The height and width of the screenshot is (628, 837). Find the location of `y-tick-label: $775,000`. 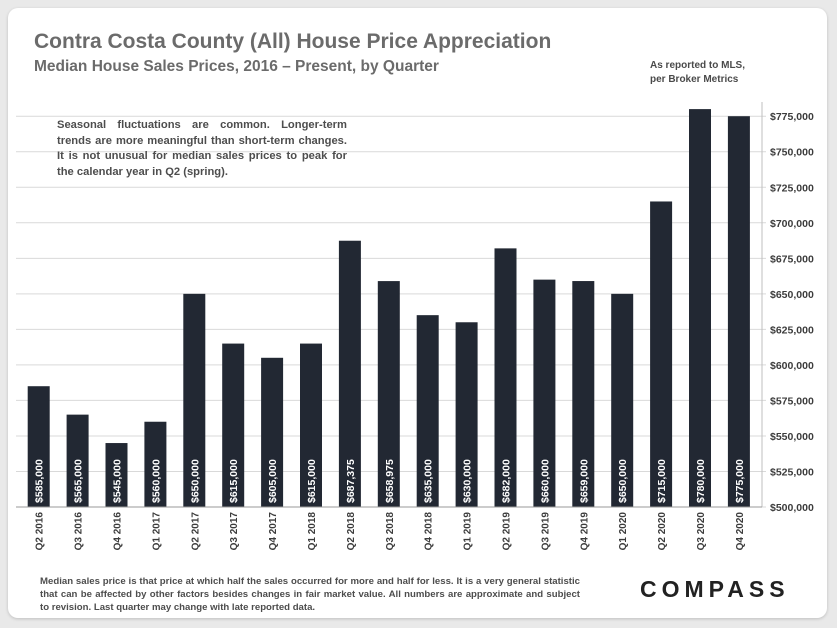

y-tick-label: $775,000 is located at coordinates (792, 117).